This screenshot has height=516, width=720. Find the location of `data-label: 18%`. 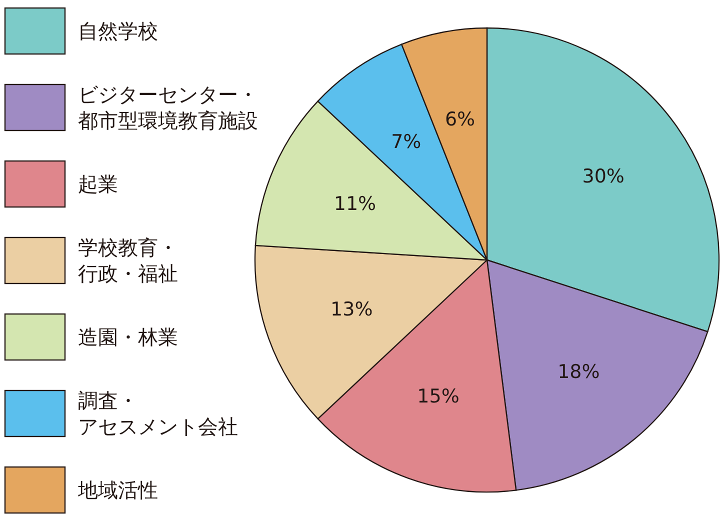

data-label: 18% is located at coordinates (579, 371).